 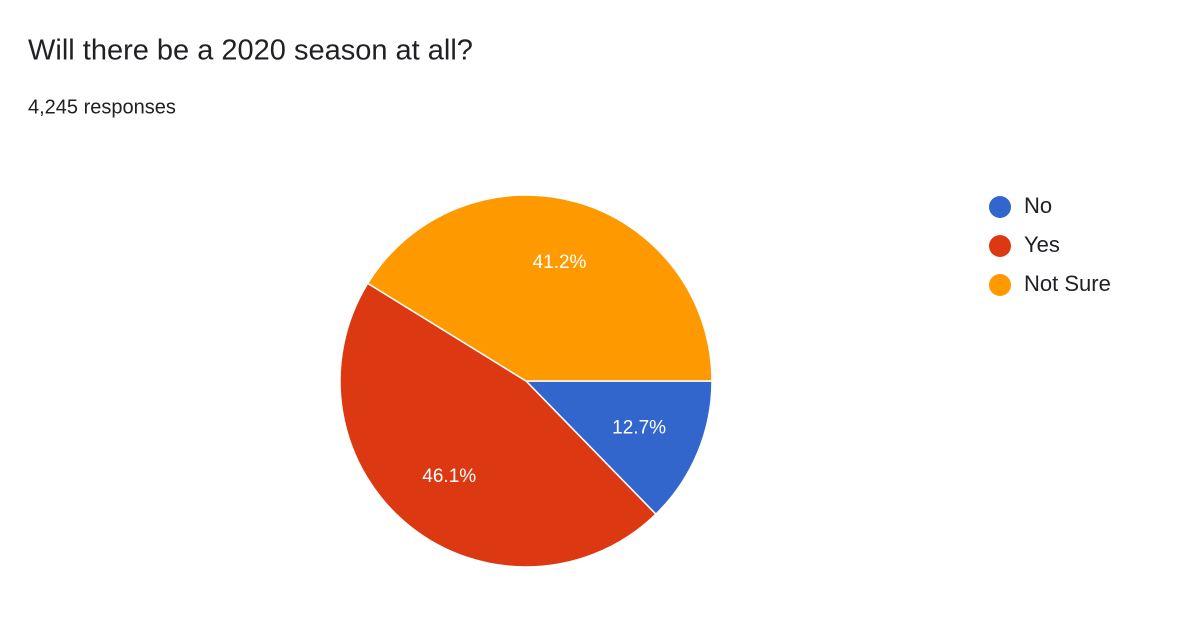 I want to click on chart-title: Will there be a 2020 season at all?, so click(x=250, y=51).